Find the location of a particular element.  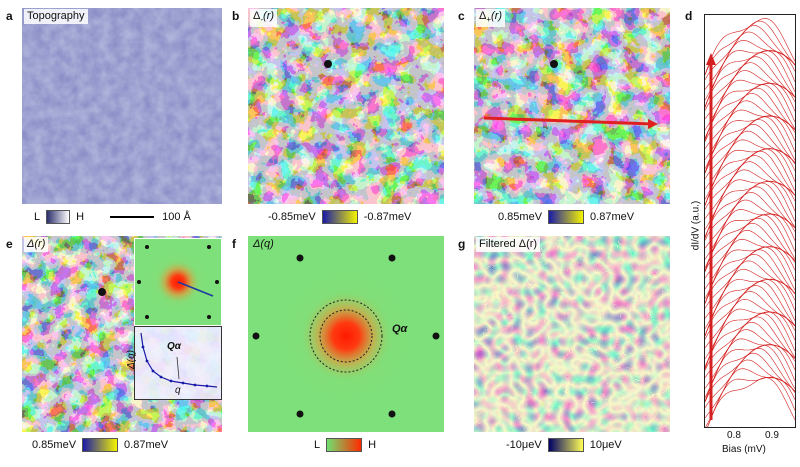

scalebar-label: 100 Å is located at coordinates (176, 217).